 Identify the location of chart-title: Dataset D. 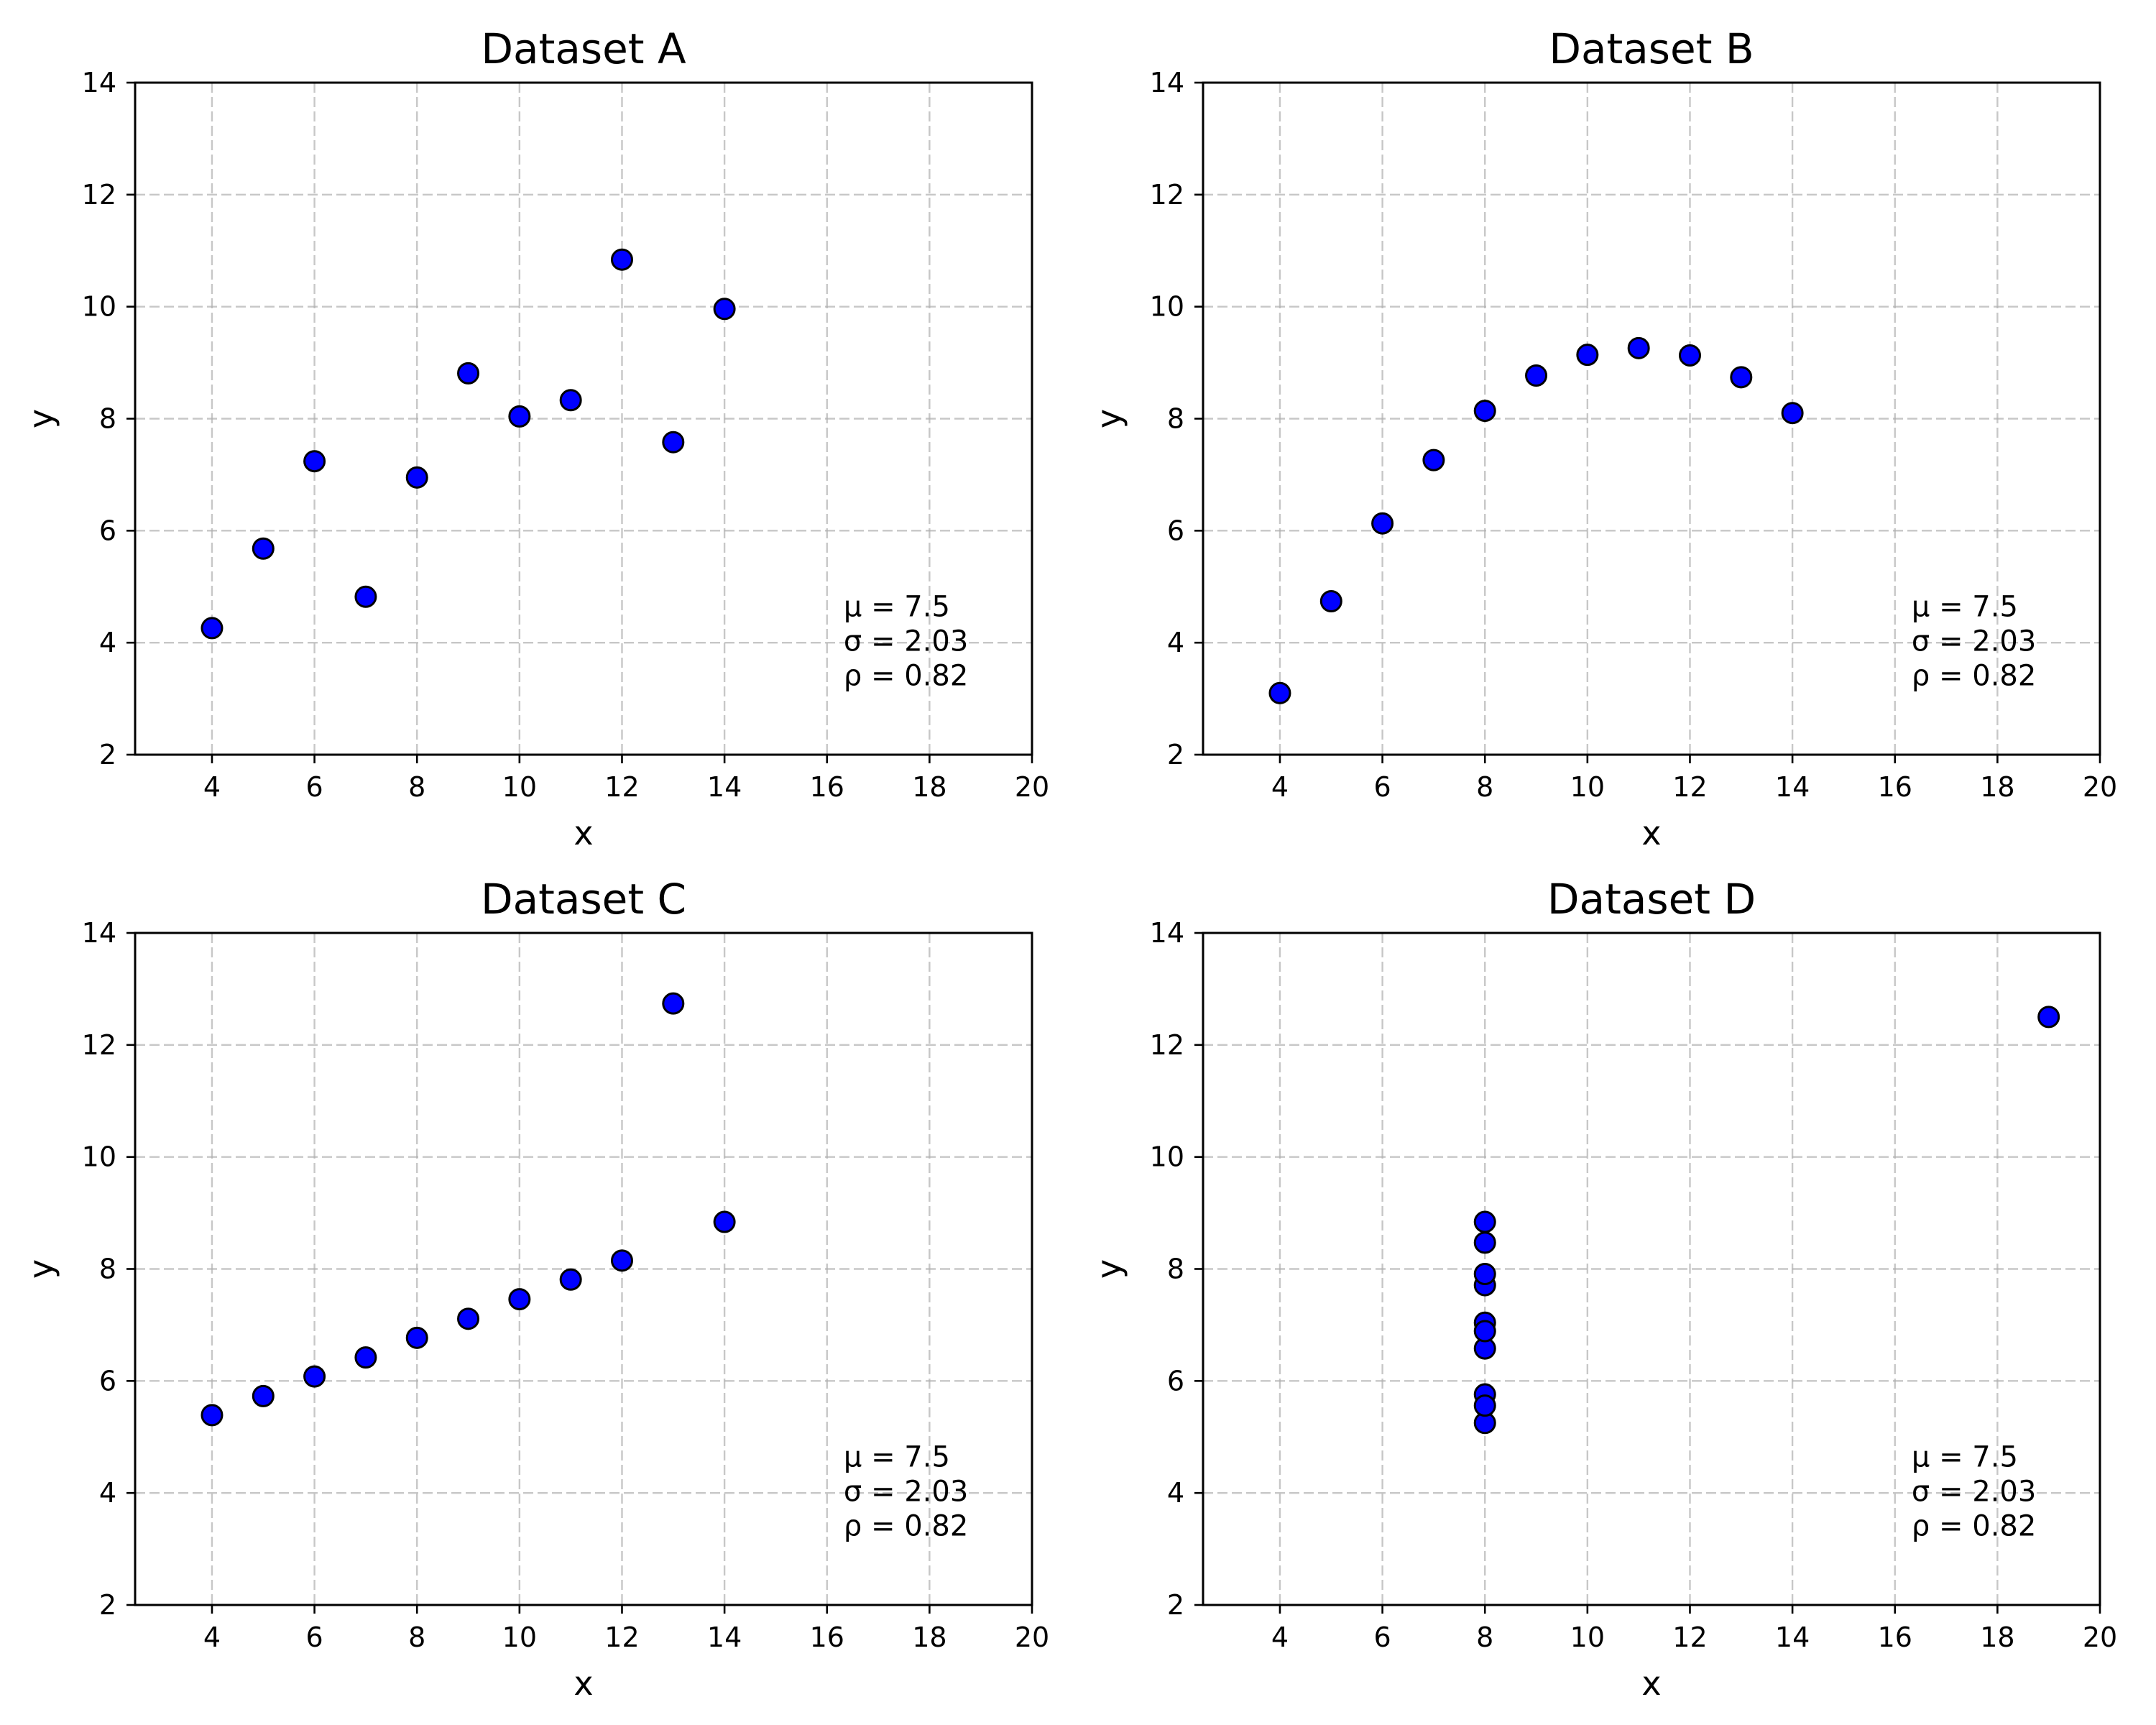
(1652, 899).